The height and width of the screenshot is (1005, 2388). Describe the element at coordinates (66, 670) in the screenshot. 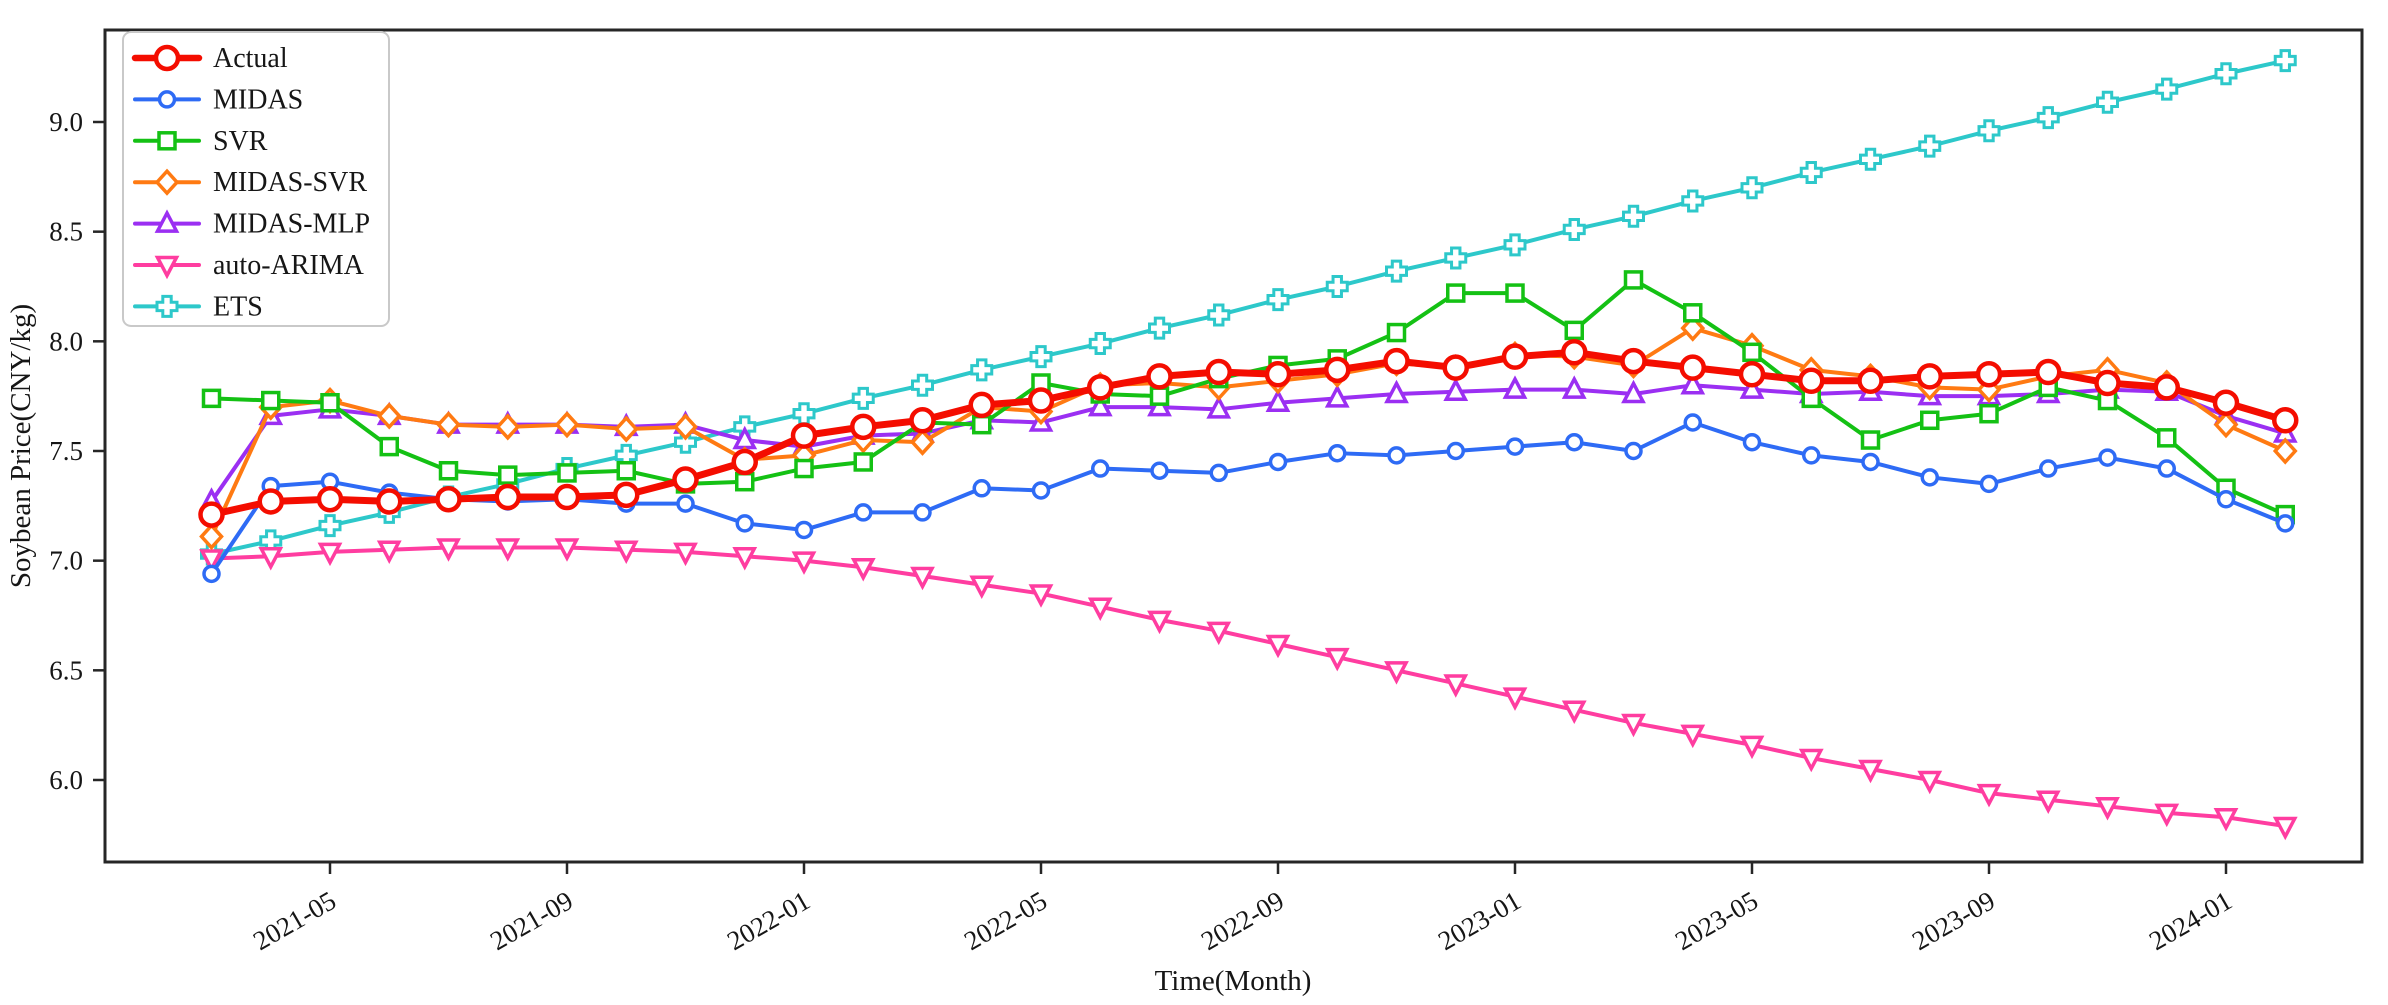

I see `y-tick-label: 6.5` at that location.